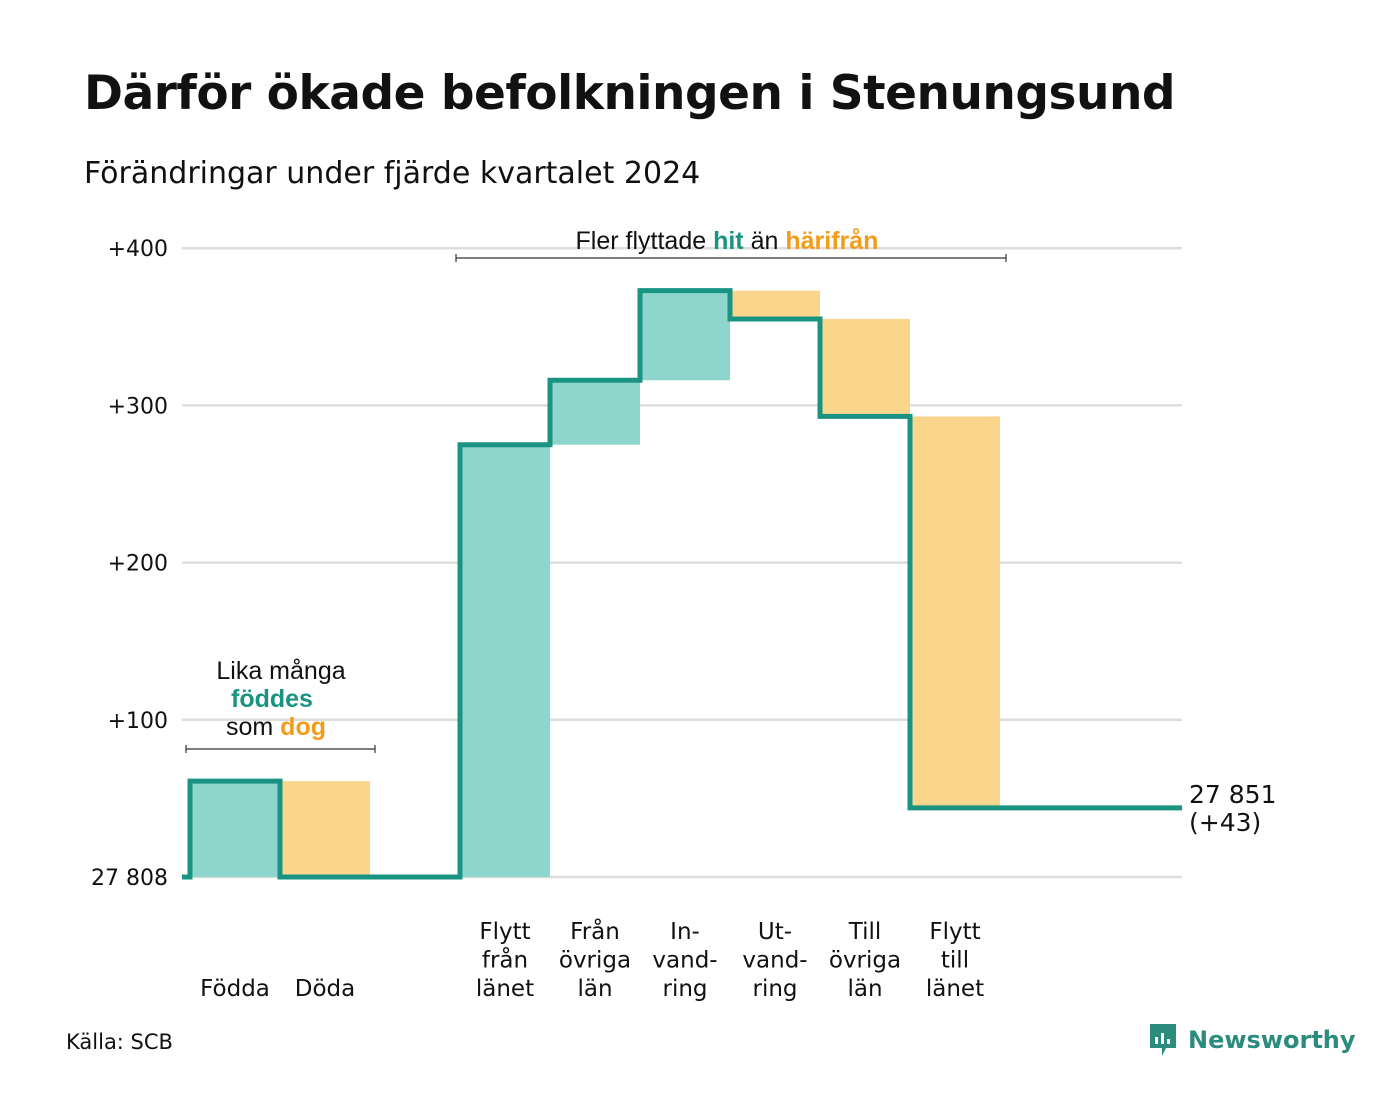 The width and height of the screenshot is (1400, 1120). Describe the element at coordinates (775, 304) in the screenshot. I see `bar-ut--vand--ring` at that location.